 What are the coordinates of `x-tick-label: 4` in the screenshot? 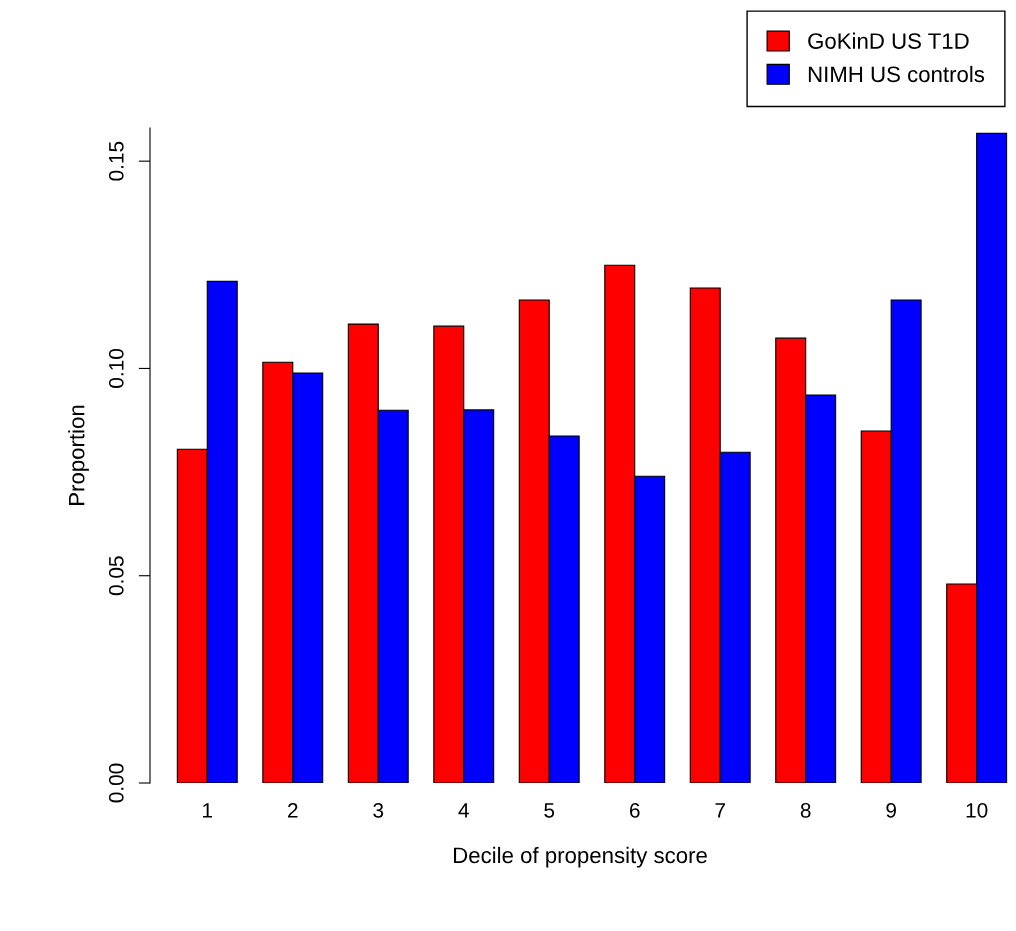 It's located at (463, 810).